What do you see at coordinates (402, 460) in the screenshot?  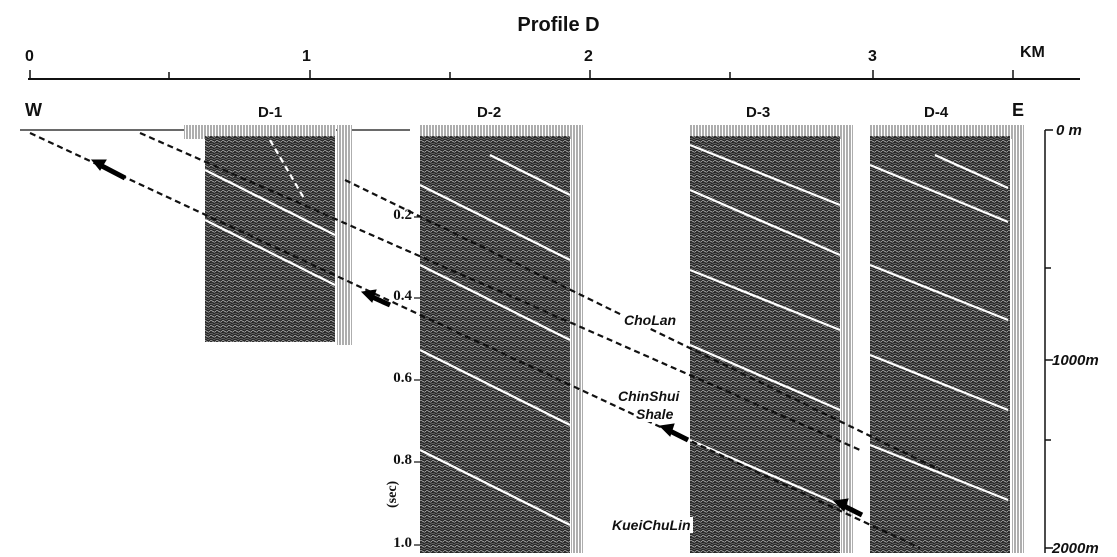 I see `time-tick-0.8: 0.8` at bounding box center [402, 460].